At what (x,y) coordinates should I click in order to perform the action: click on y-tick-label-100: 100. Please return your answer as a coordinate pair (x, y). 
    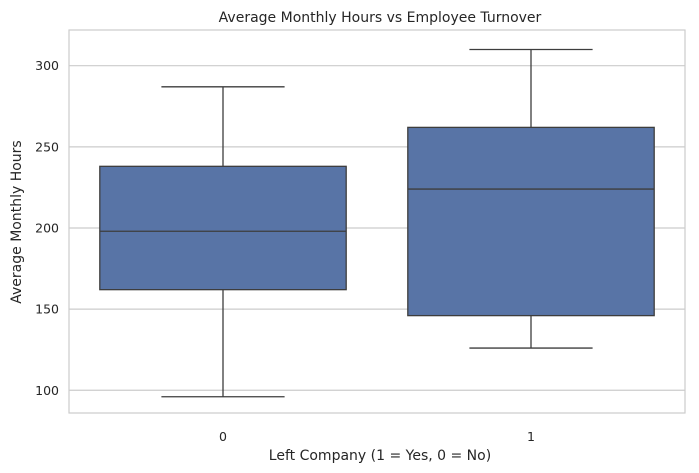
    Looking at the image, I should click on (47, 390).